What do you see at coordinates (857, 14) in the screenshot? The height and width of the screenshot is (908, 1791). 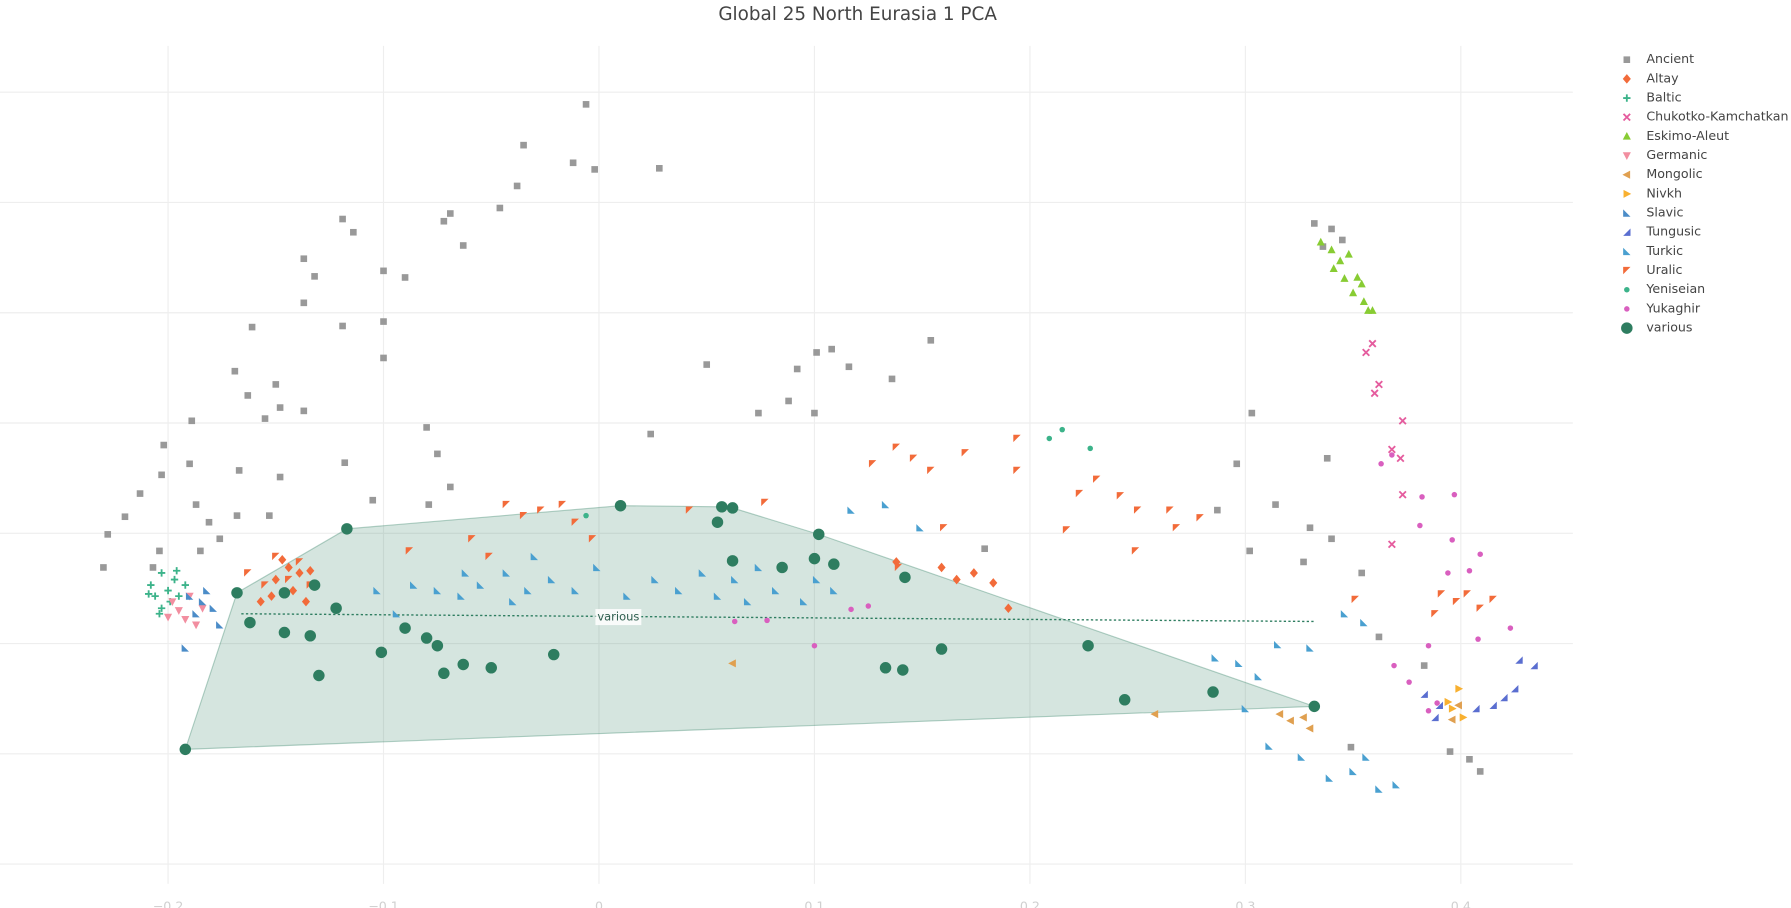 I see `chart-title: Global 25 North Eurasia 1 PCA` at bounding box center [857, 14].